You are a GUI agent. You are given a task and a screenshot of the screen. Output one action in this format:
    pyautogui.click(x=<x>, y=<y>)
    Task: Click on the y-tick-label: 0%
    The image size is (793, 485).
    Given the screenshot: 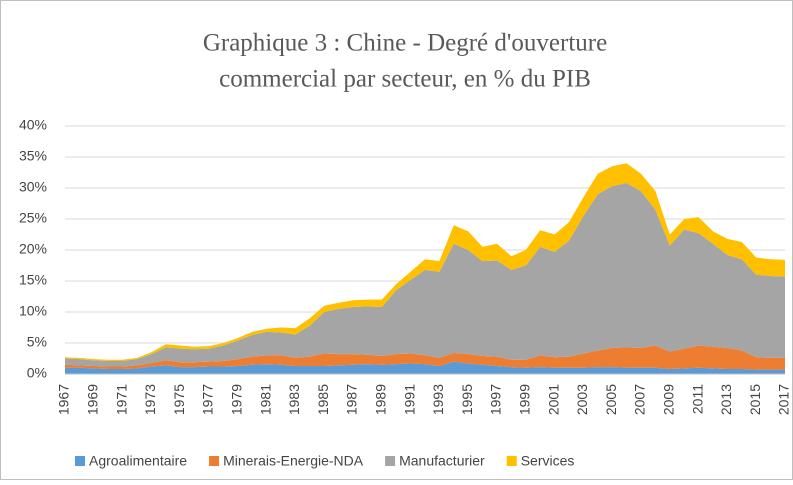 What is the action you would take?
    pyautogui.click(x=37, y=373)
    